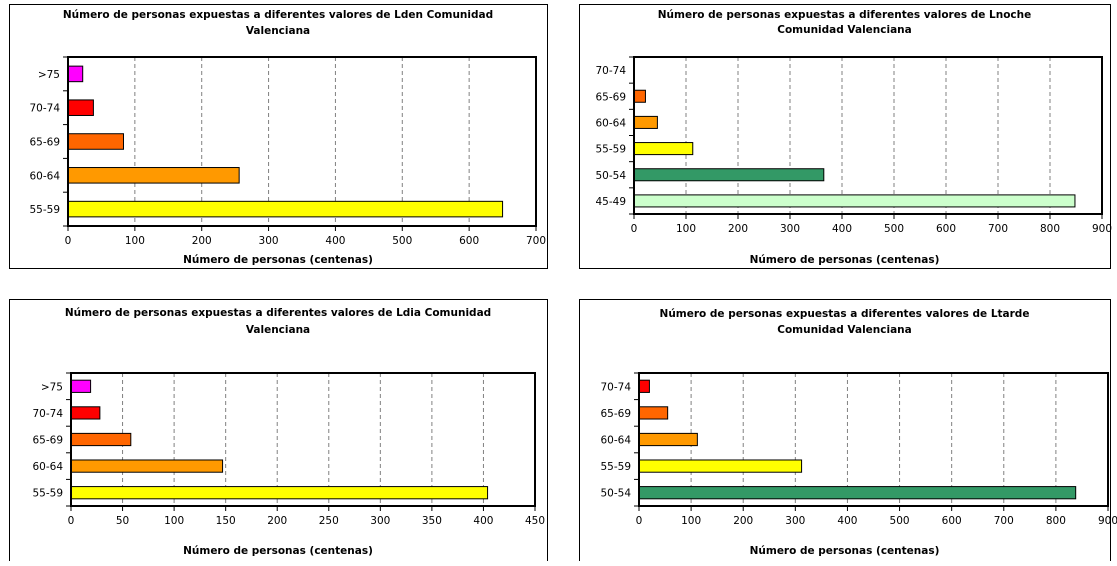 The height and width of the screenshot is (566, 1117). What do you see at coordinates (535, 521) in the screenshot?
I see `x-tick-label: 450` at bounding box center [535, 521].